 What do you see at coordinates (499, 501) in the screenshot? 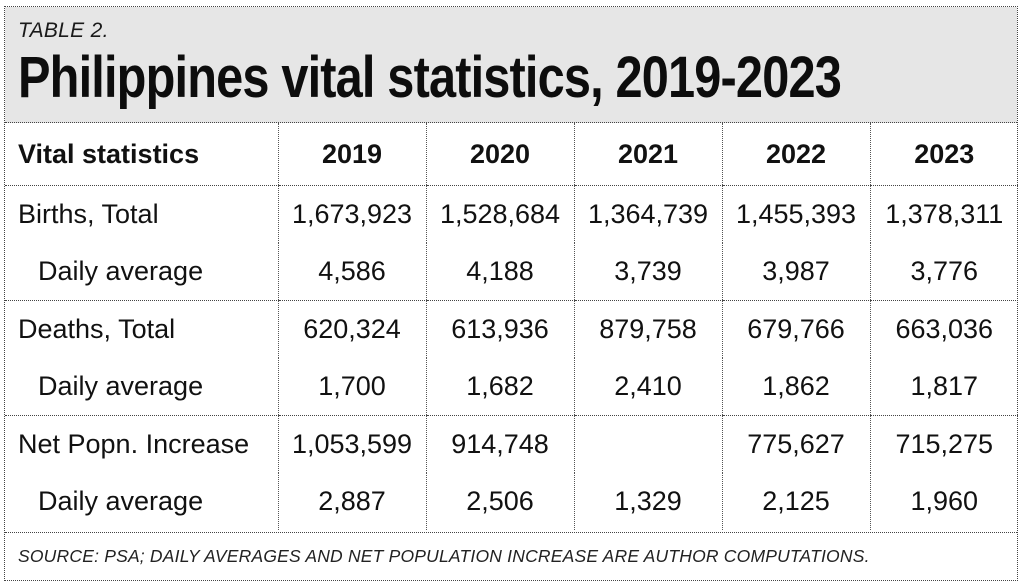
I see `table-cell: 2,506` at bounding box center [499, 501].